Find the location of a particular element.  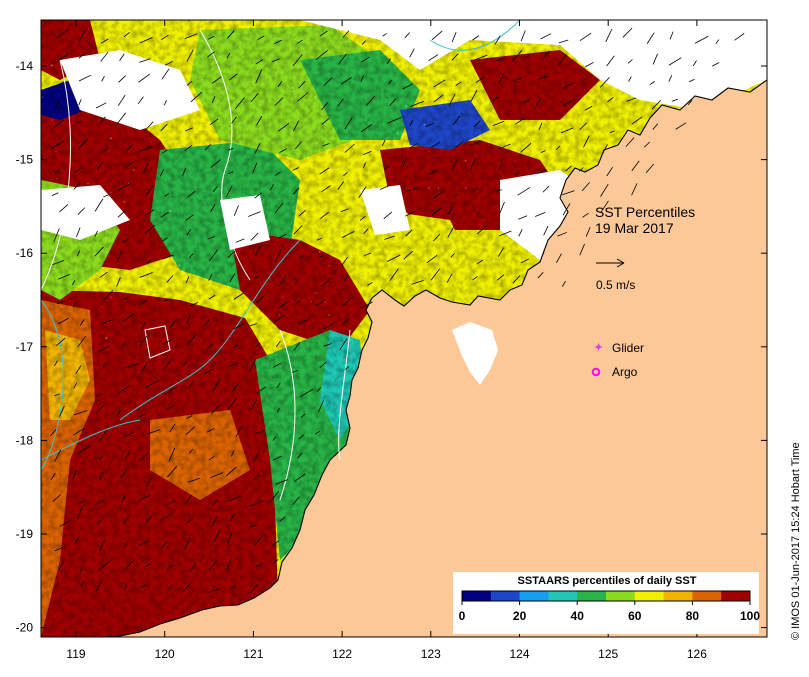

y-tick-label: -18 is located at coordinates (25, 440).